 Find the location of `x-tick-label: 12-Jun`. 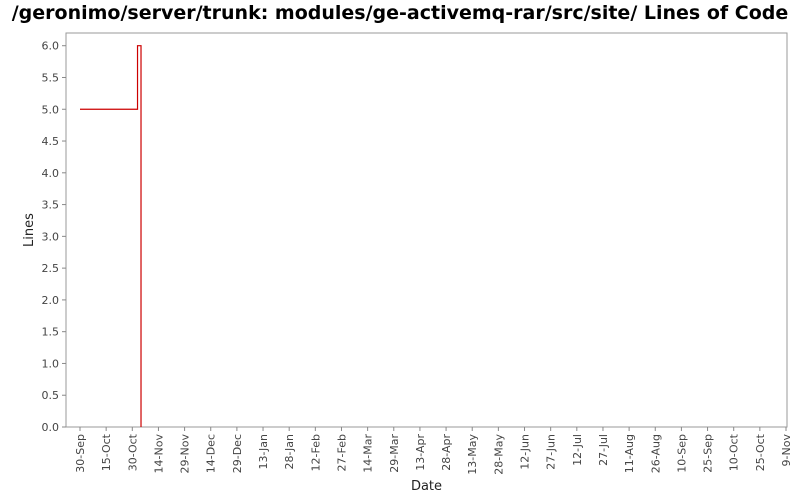

x-tick-label: 12-Jun is located at coordinates (525, 452).